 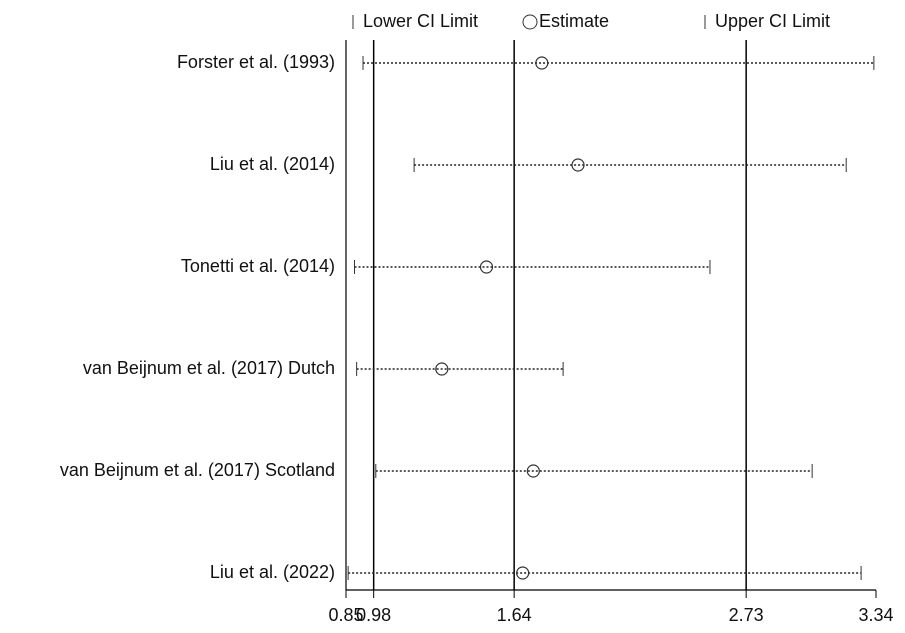 What do you see at coordinates (530, 22) in the screenshot?
I see `legend-symbol` at bounding box center [530, 22].